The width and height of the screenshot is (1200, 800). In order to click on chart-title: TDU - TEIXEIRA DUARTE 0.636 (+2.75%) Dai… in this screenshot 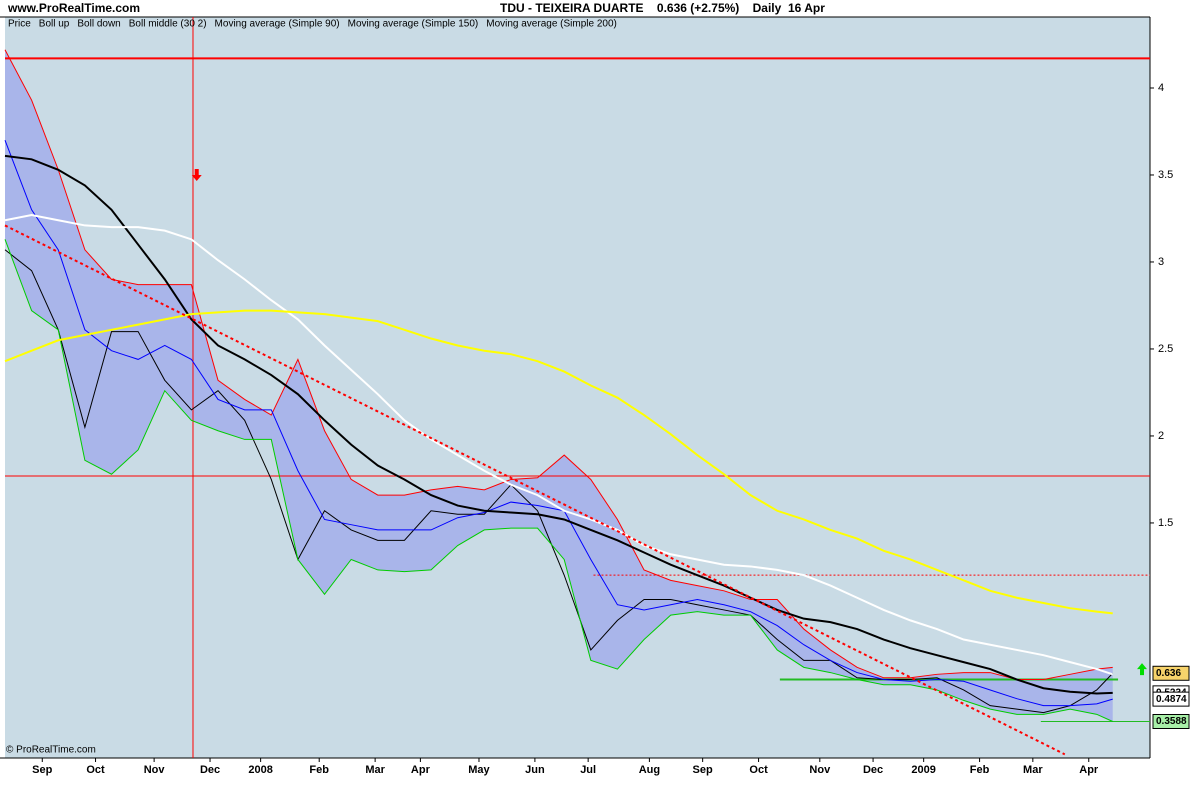, I will do `click(662, 8)`.